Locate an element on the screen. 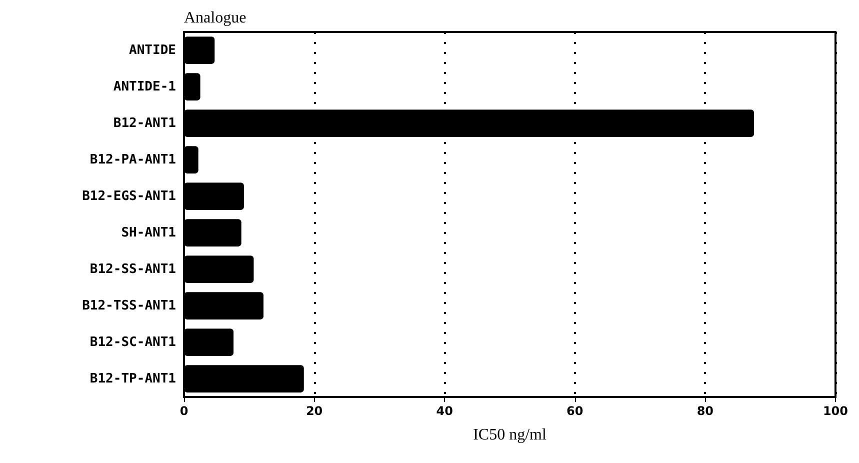  y-tick-label: B12-SS-ANT1 is located at coordinates (133, 269).